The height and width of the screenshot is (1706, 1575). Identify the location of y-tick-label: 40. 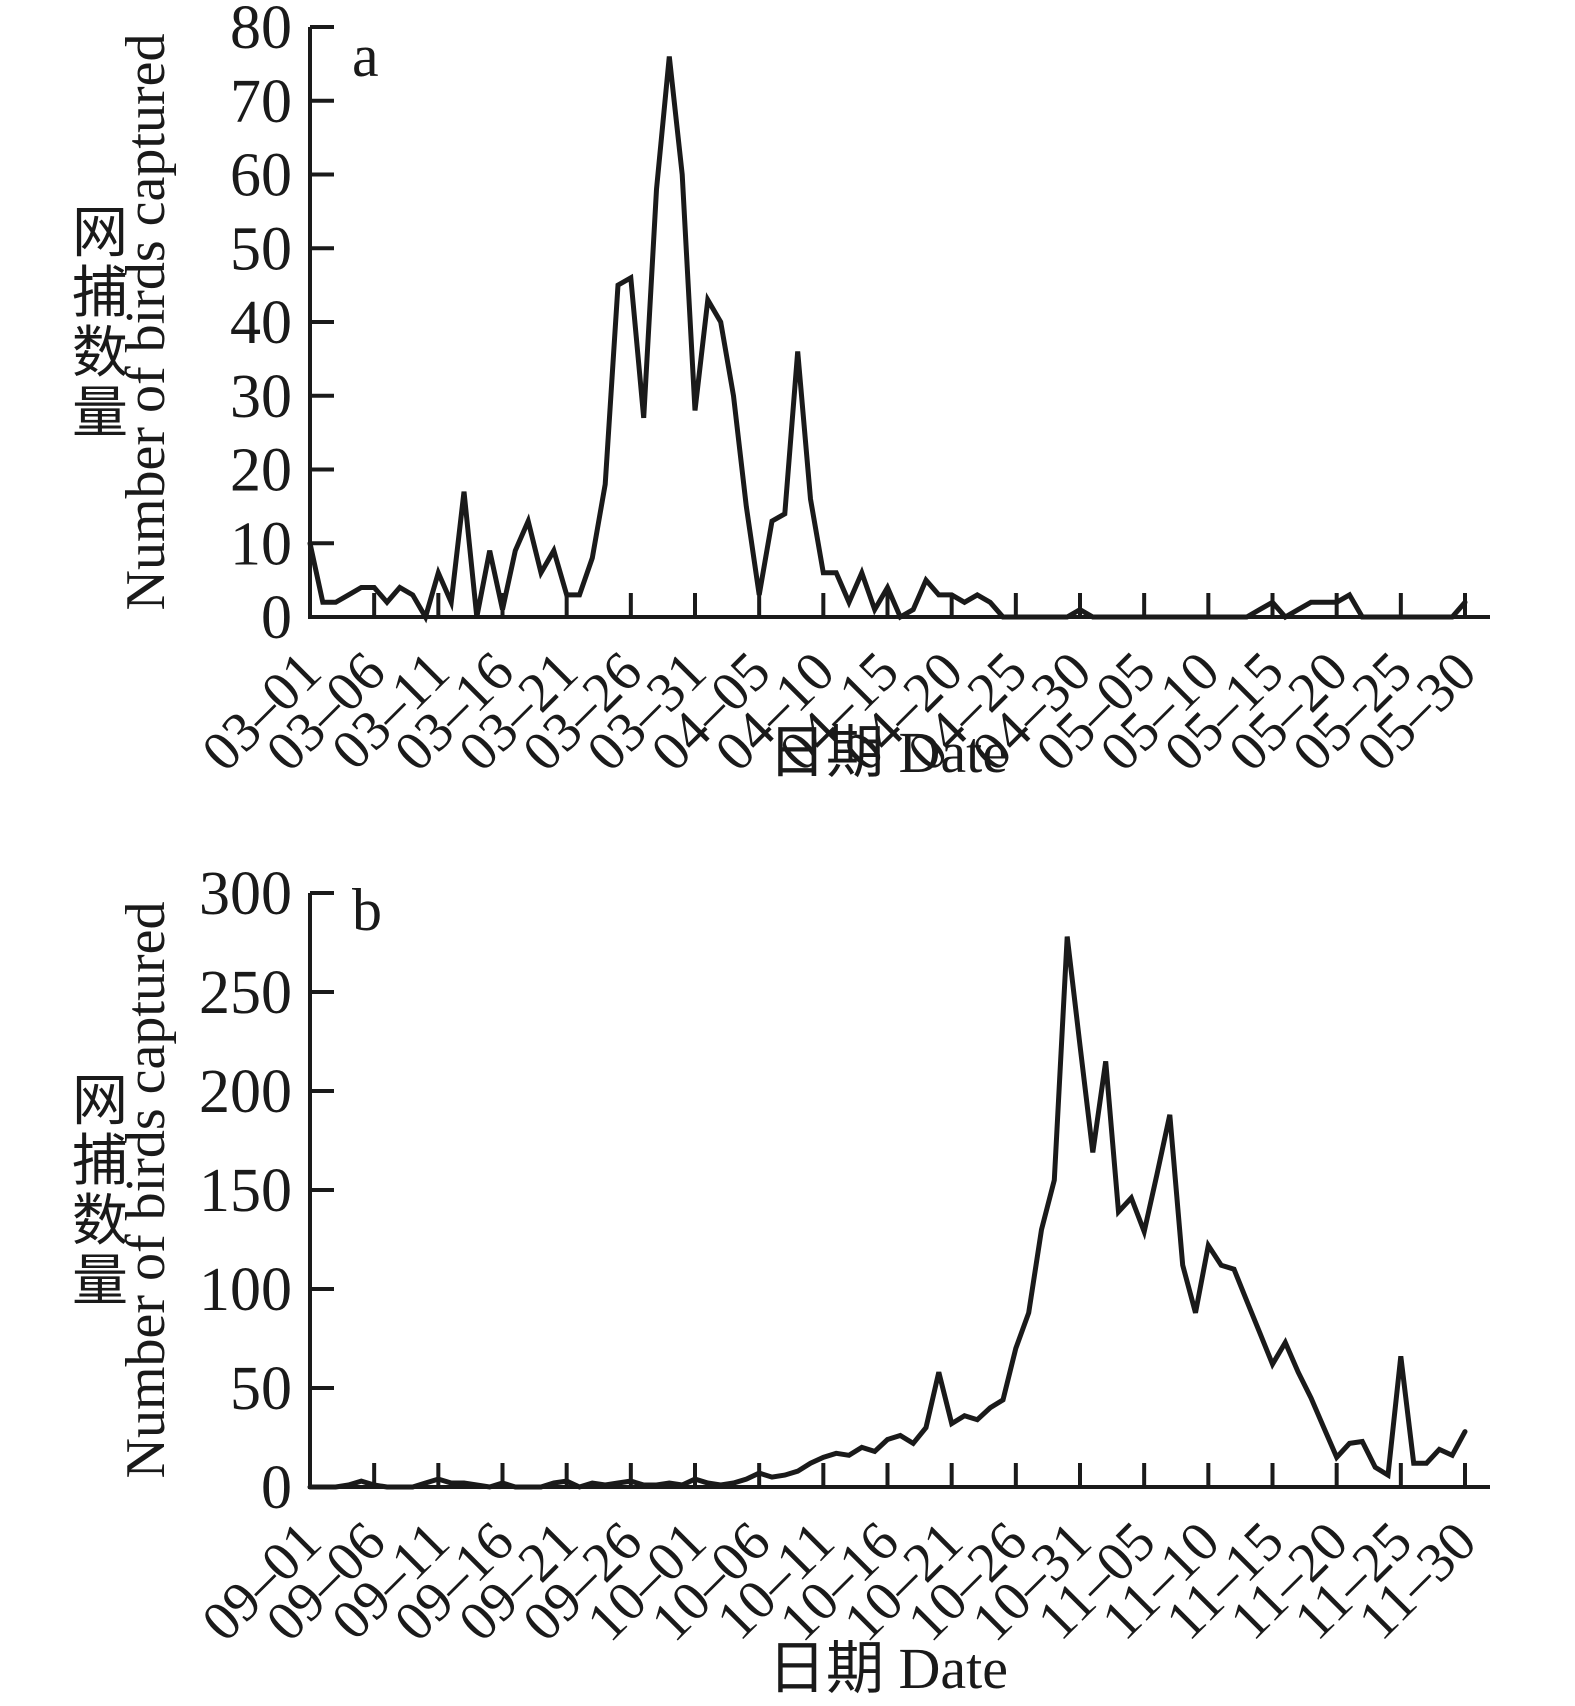
(261, 323).